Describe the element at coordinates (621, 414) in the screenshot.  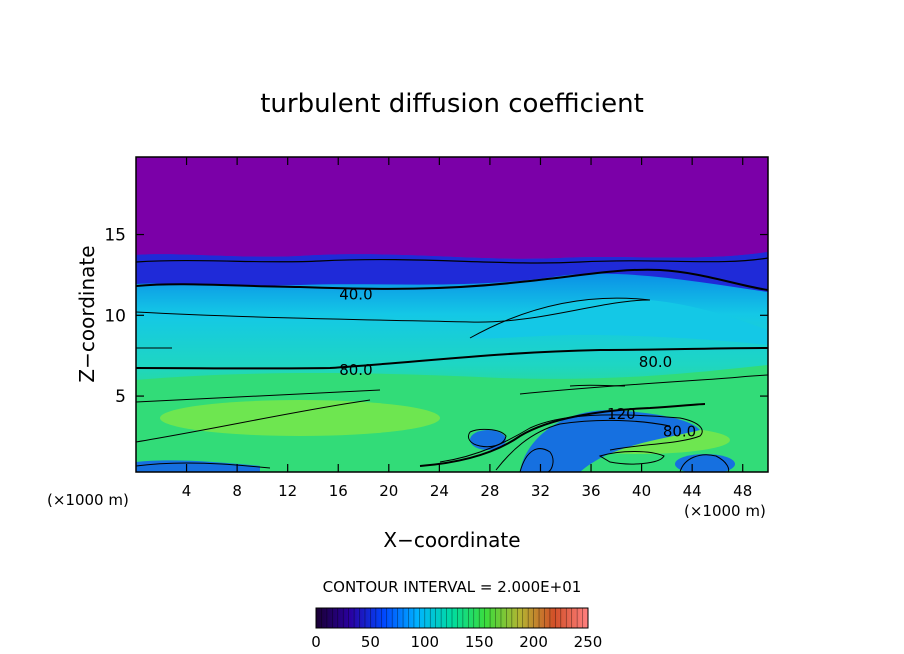
I see `contour-label: 120` at that location.